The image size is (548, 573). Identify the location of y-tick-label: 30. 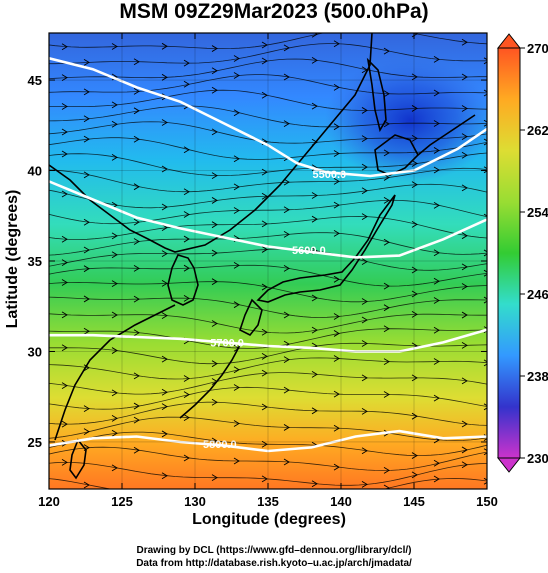
(35, 351).